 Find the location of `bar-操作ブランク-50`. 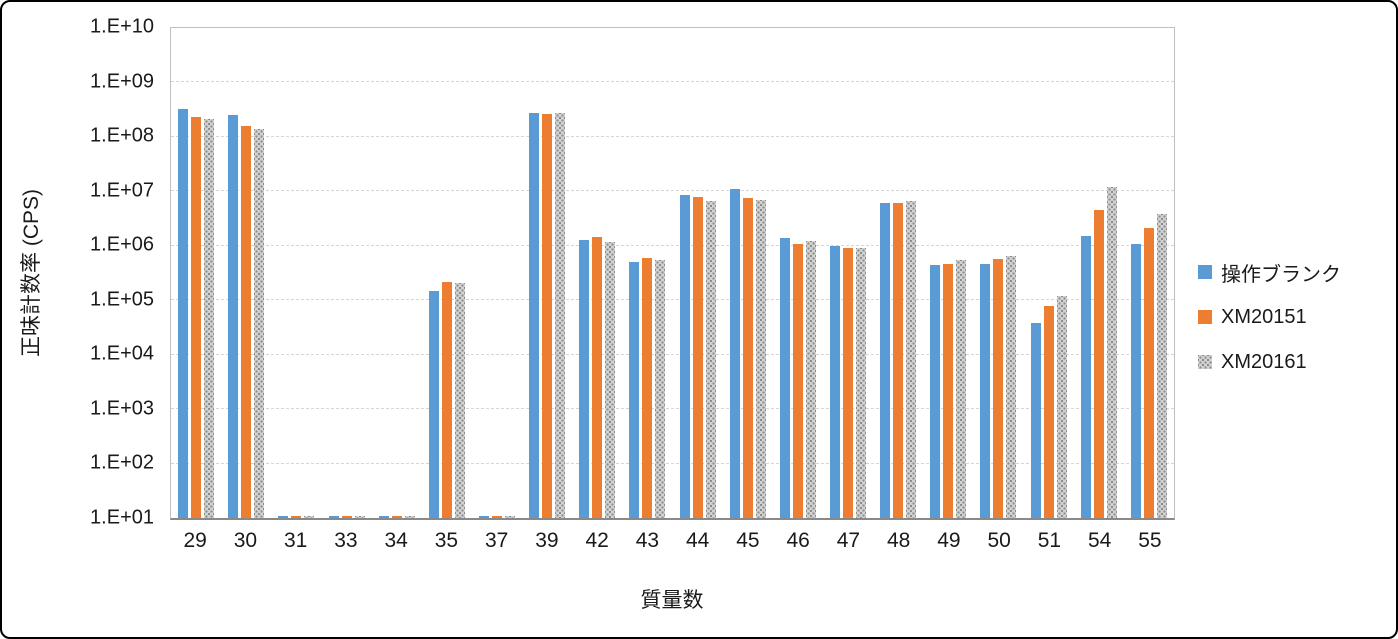

bar-操作ブランク-50 is located at coordinates (985, 390).